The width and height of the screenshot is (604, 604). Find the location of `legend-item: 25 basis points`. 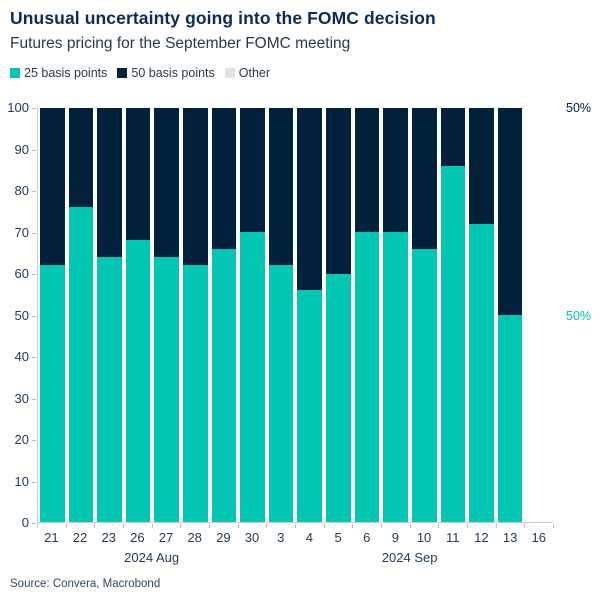

legend-item: 25 basis points is located at coordinates (58, 73).